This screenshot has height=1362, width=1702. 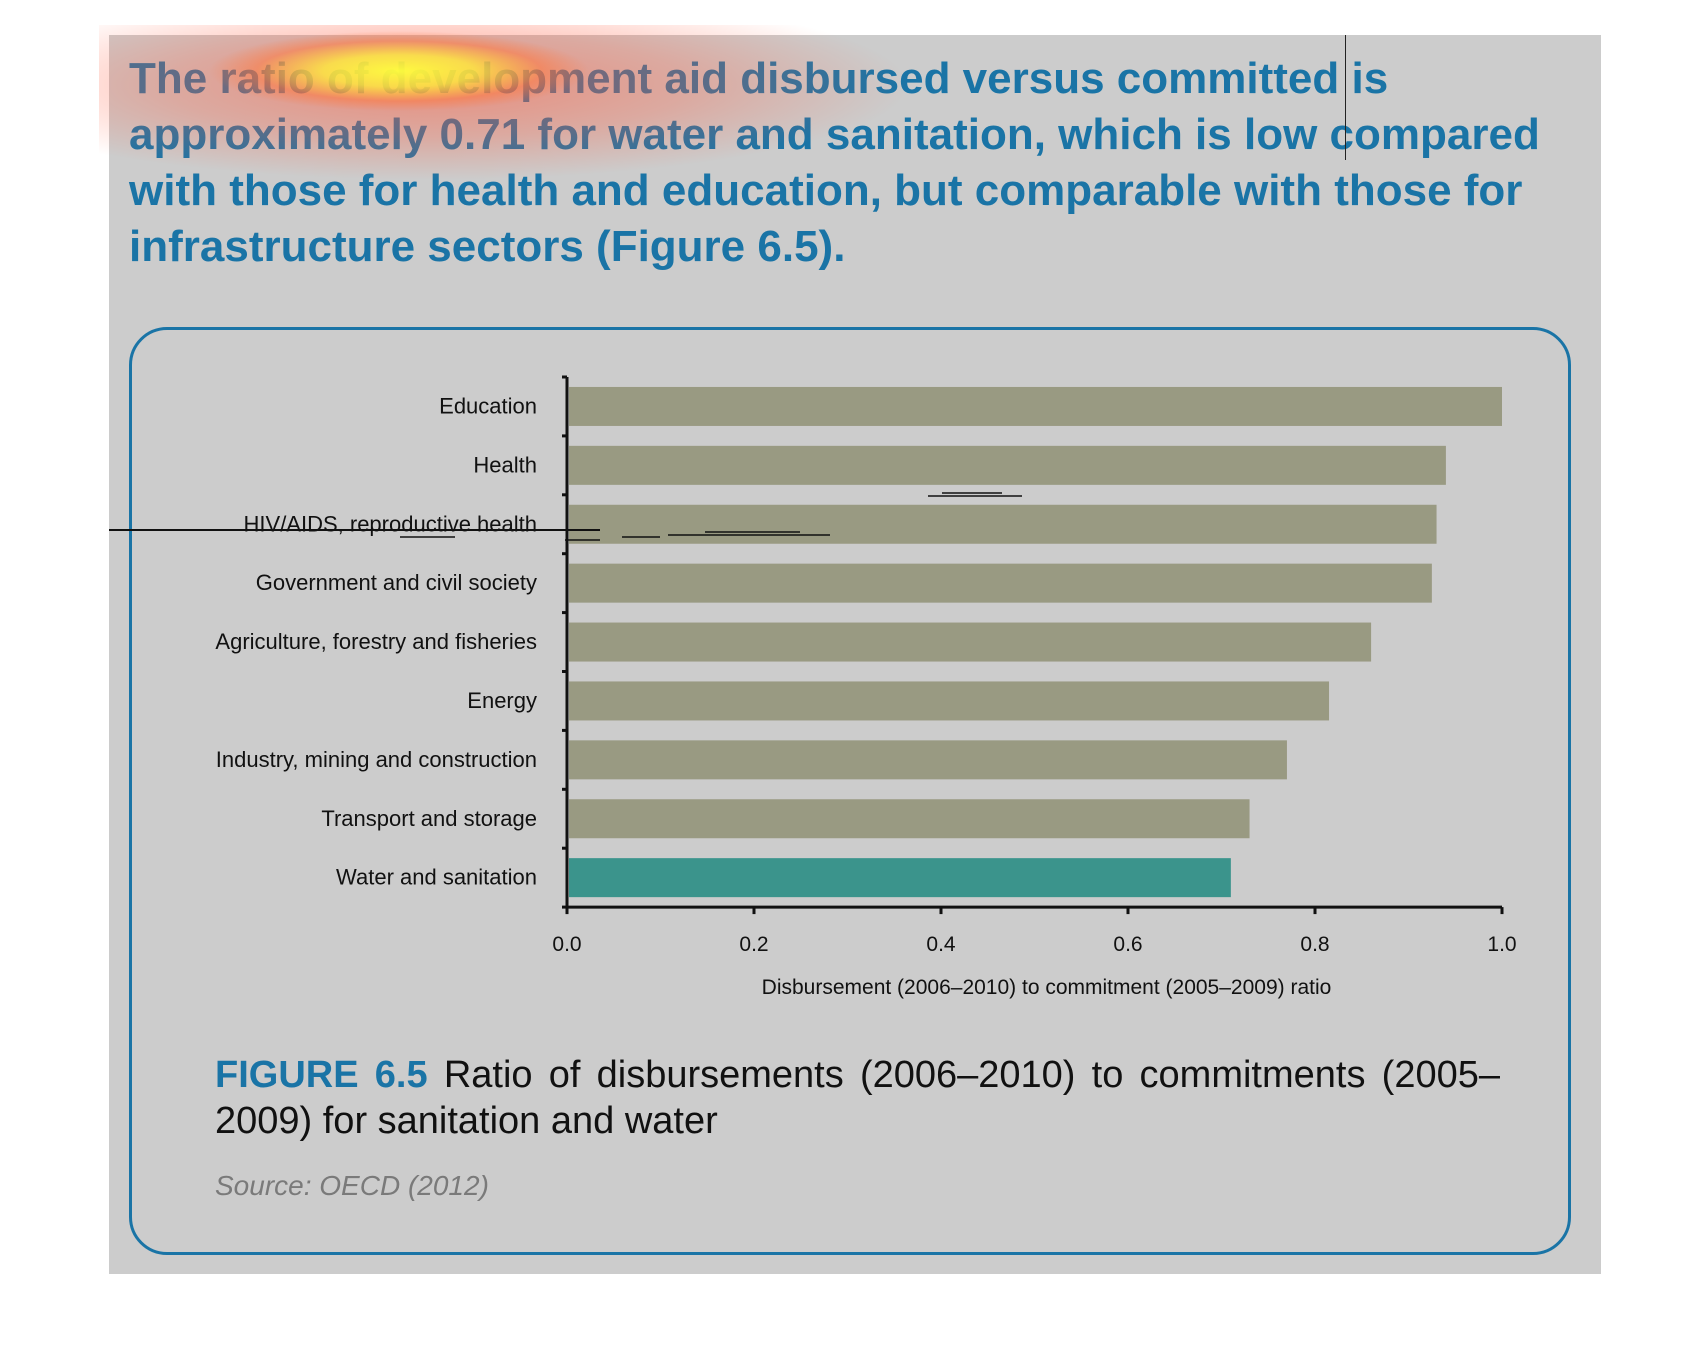 What do you see at coordinates (376, 641) in the screenshot?
I see `category-label: Agriculture, forestry and fisheries` at bounding box center [376, 641].